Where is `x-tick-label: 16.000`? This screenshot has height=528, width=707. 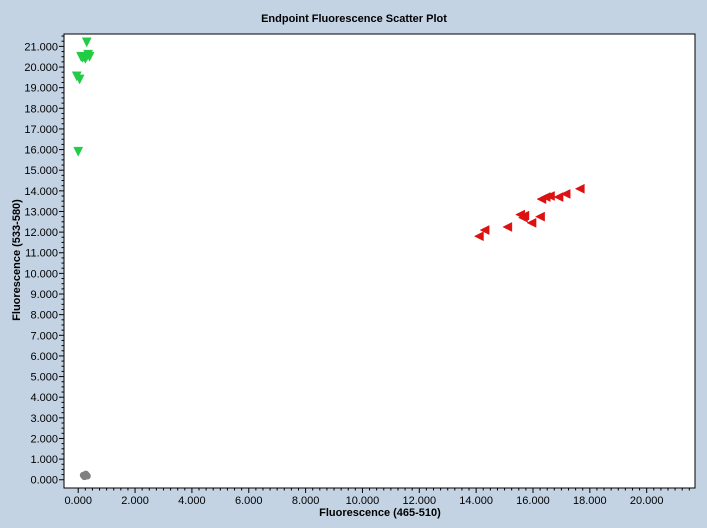 x-tick-label: 16.000 is located at coordinates (533, 501).